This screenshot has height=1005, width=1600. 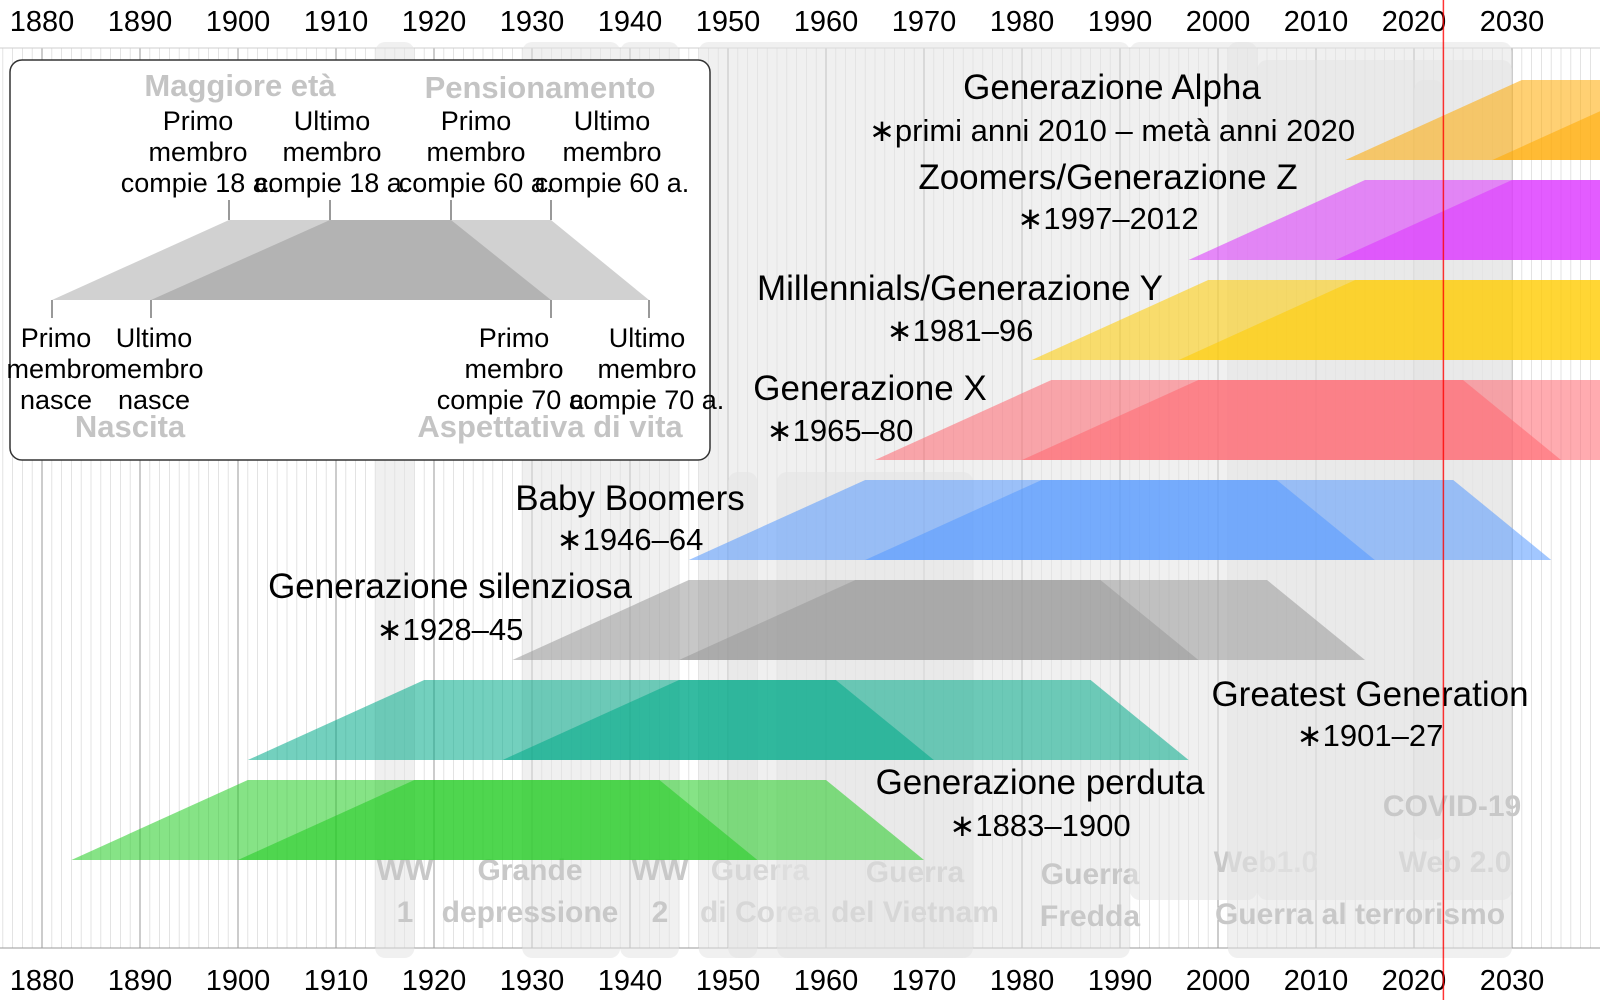 I want to click on top-tick-label: 1990, so click(x=1120, y=22).